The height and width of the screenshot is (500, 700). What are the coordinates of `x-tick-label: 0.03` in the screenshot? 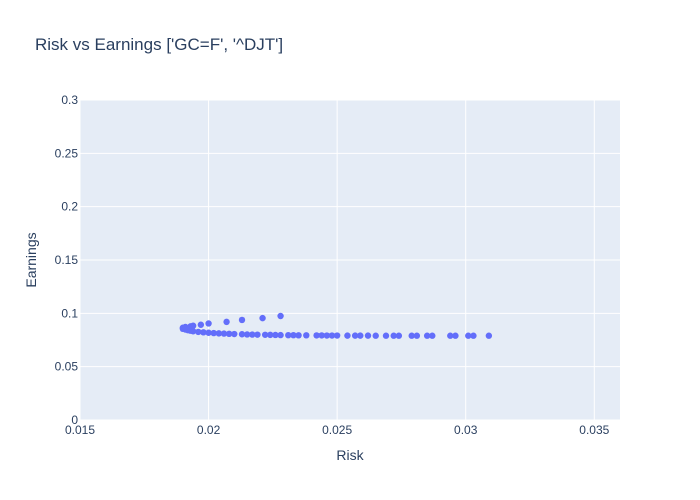 It's located at (466, 430).